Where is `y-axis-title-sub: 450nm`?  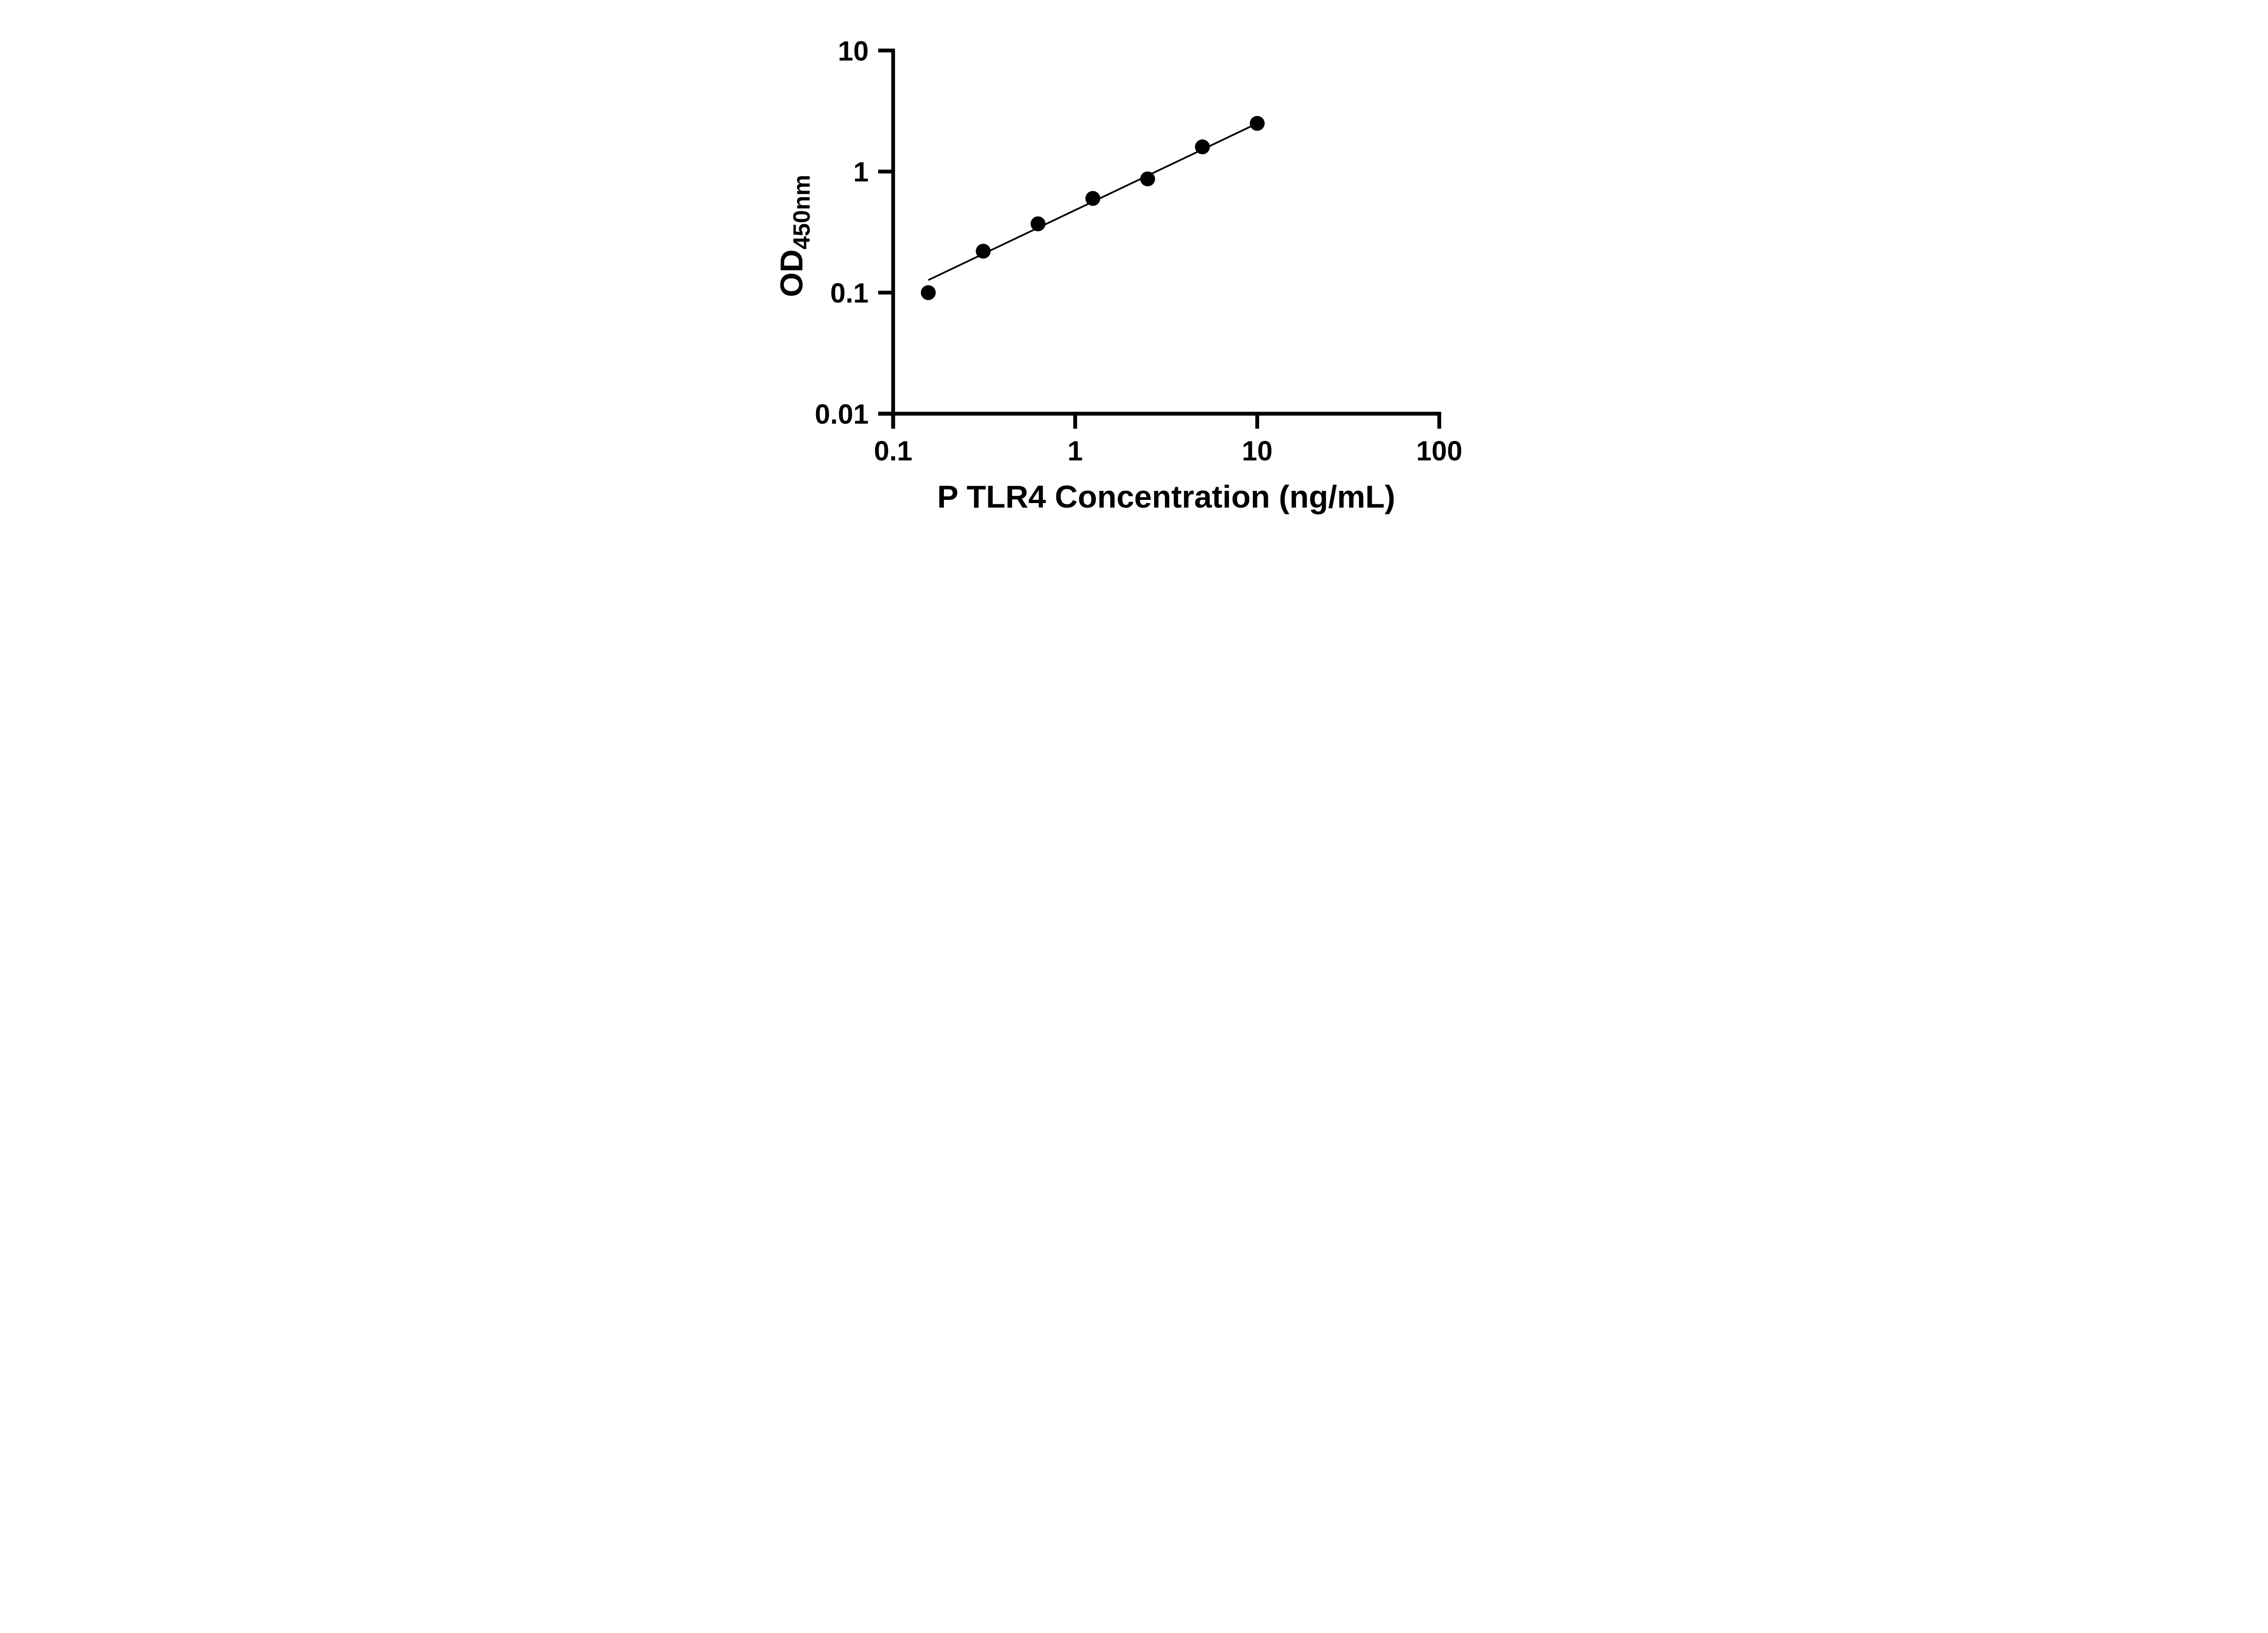
y-axis-title-sub: 450nm is located at coordinates (802, 212).